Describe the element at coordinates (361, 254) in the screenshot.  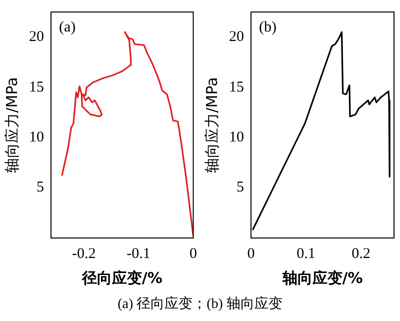
I see `x-tick-label: 0.2` at that location.